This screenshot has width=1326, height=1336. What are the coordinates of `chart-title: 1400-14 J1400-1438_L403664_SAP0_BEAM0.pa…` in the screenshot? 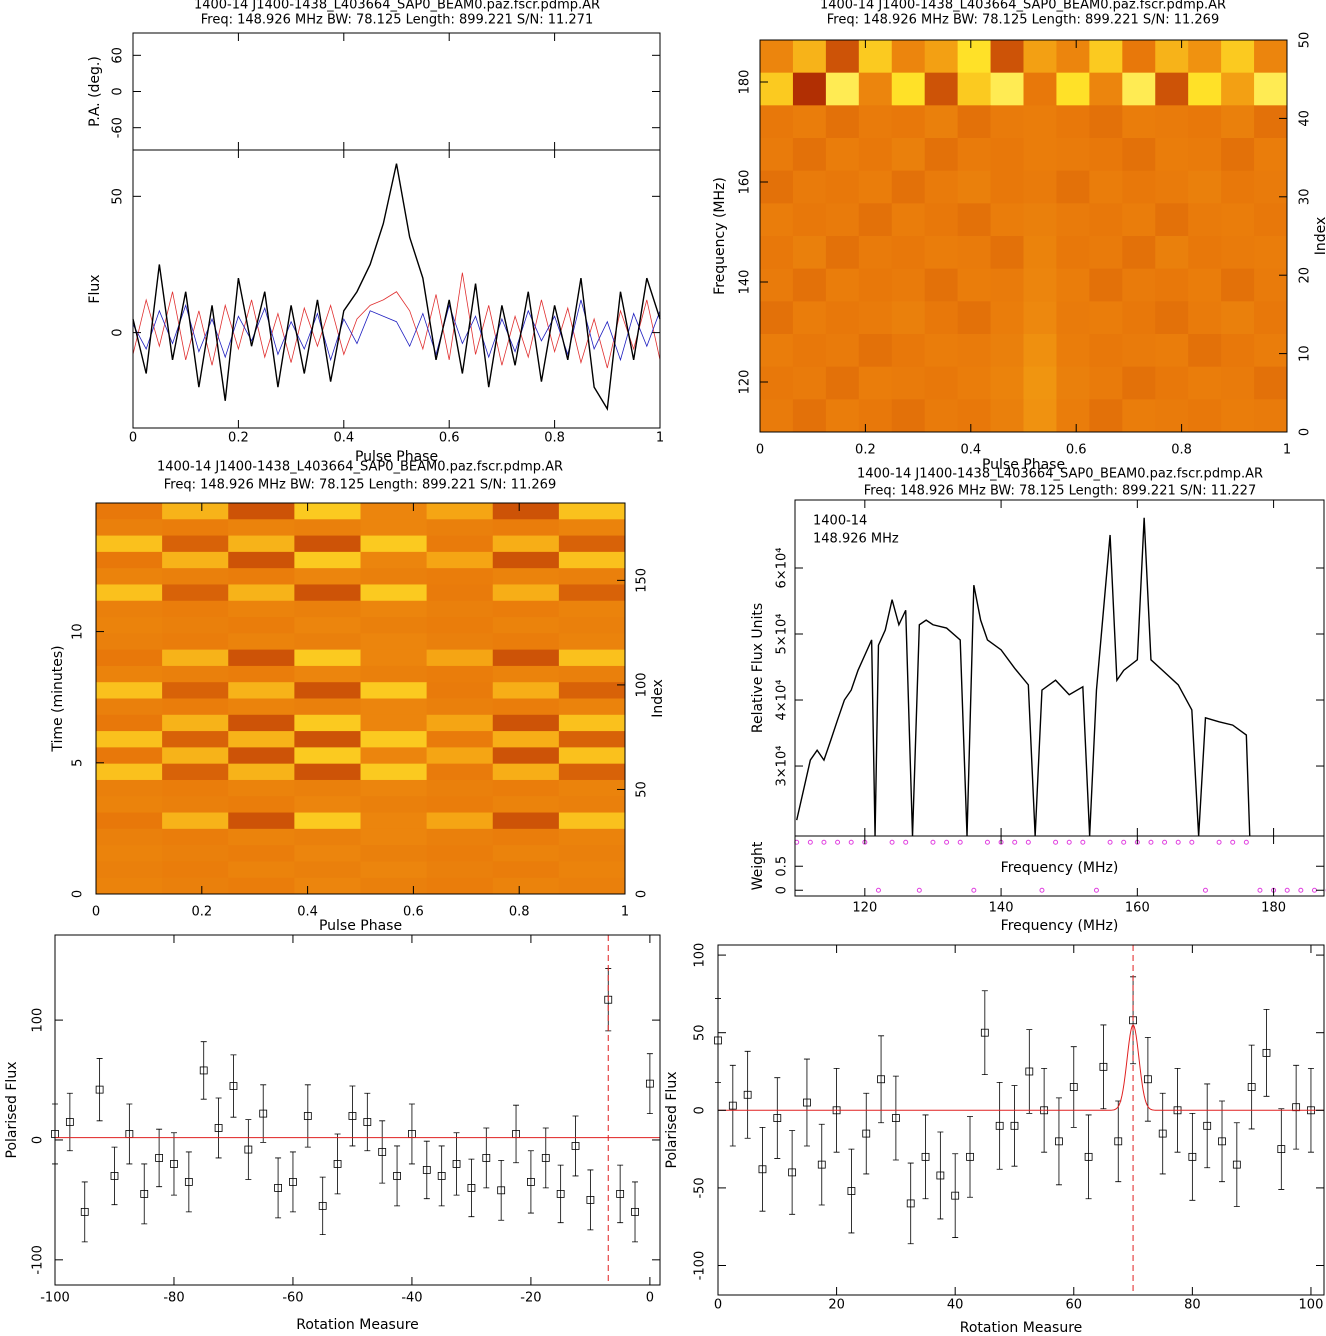 It's located at (397, 6).